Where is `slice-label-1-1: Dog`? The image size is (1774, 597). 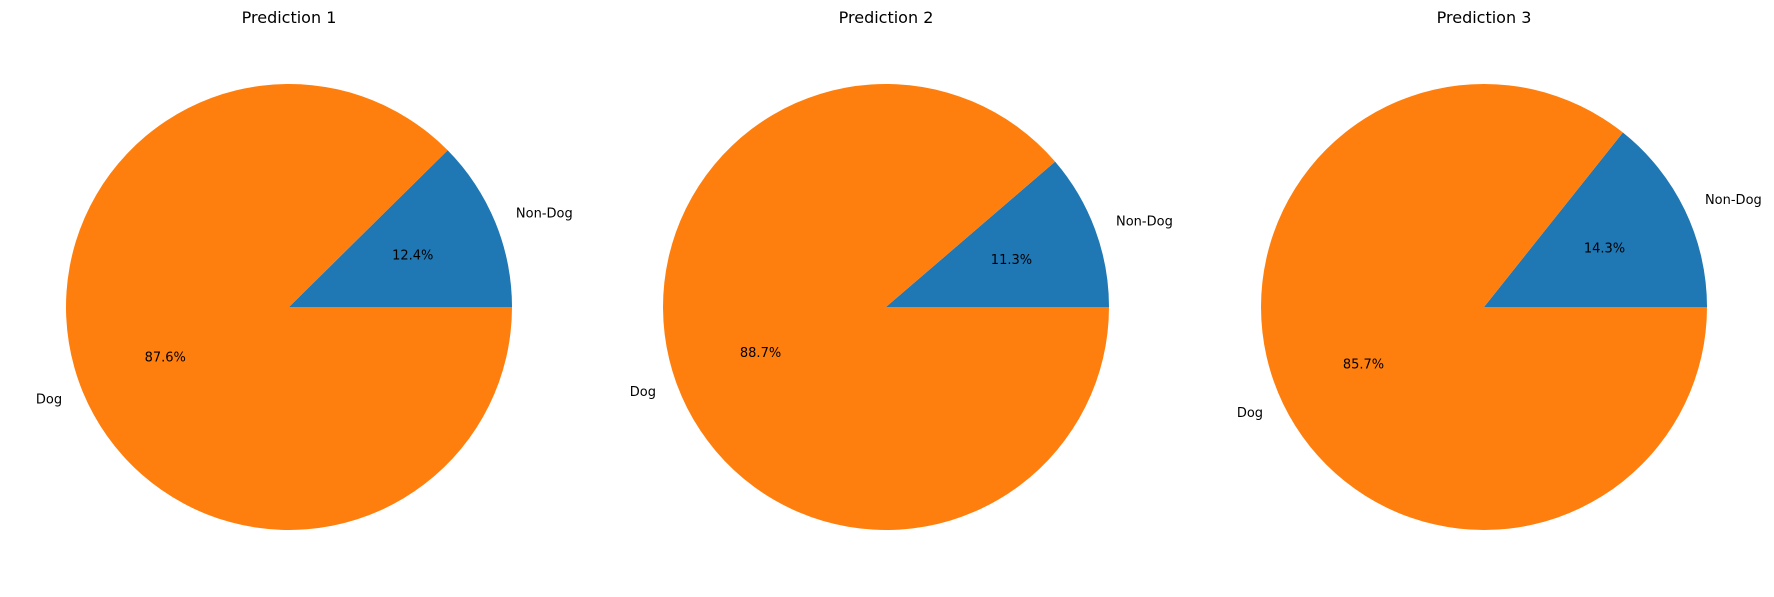 slice-label-1-1: Dog is located at coordinates (49, 400).